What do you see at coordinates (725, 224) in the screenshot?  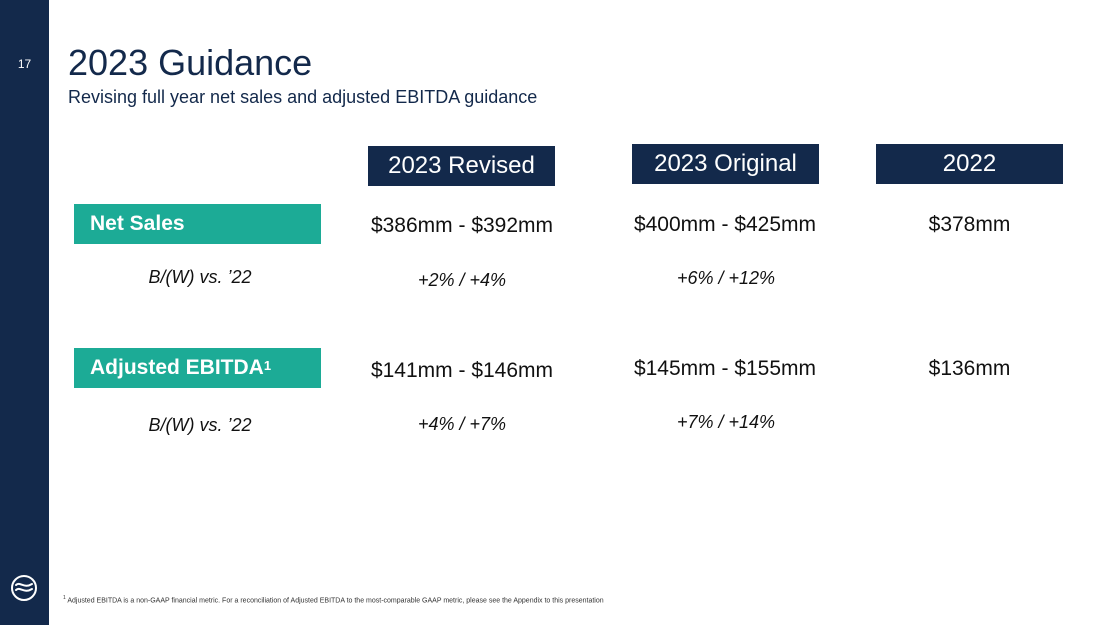 I see `net-sales-2023-original: $400mm - $425mm` at bounding box center [725, 224].